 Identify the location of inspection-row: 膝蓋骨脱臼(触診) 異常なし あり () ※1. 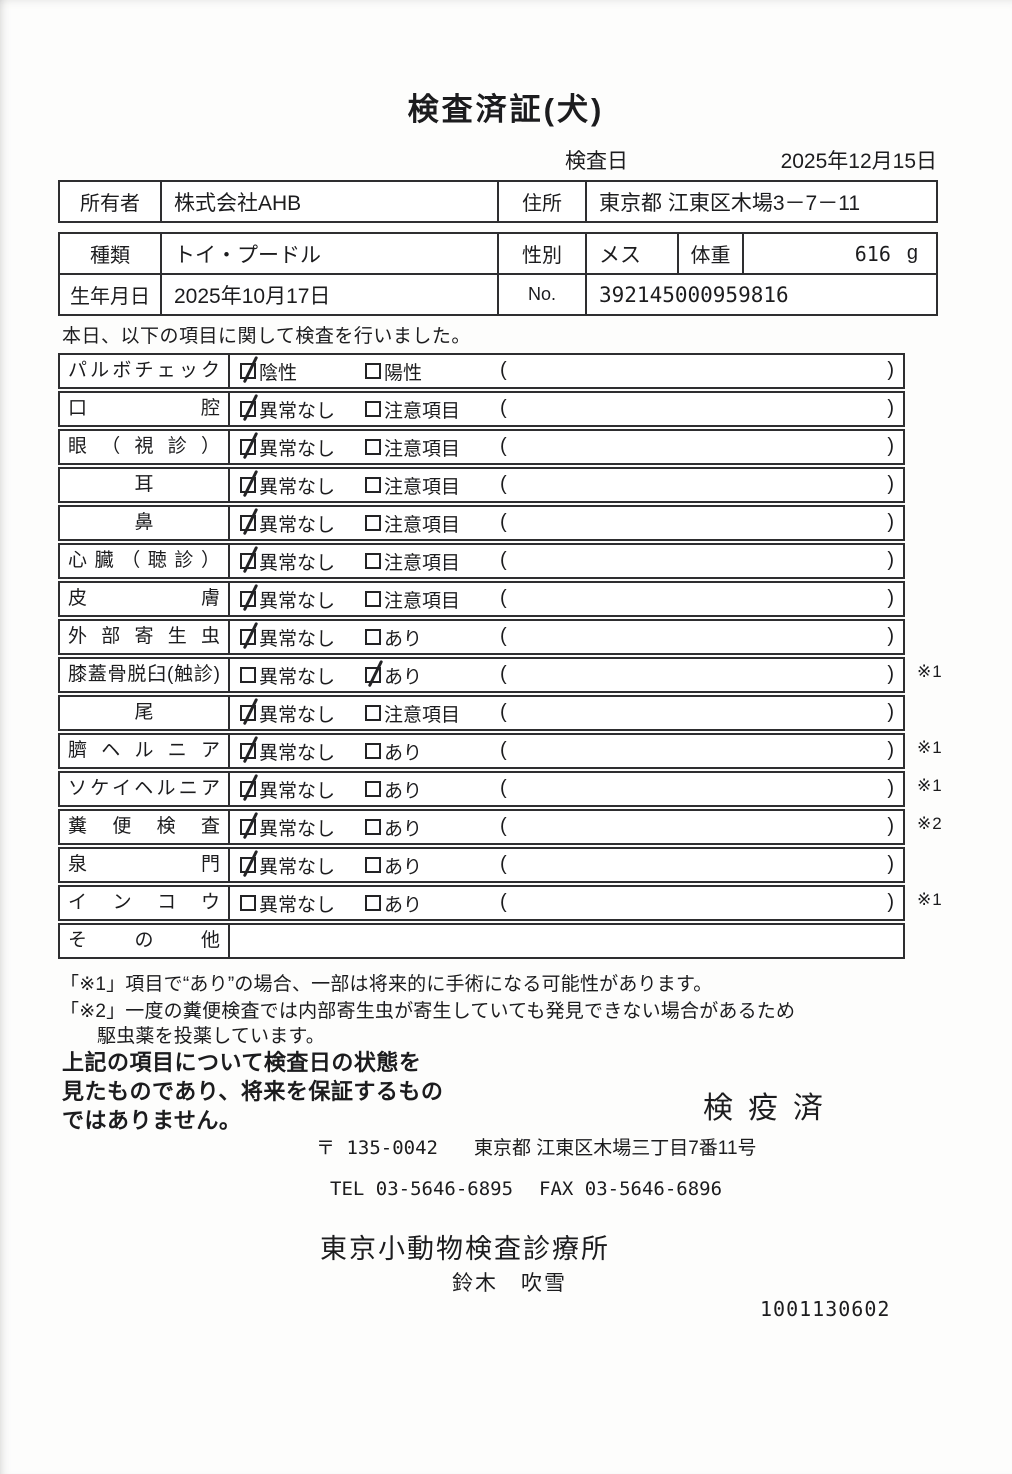
(500, 675).